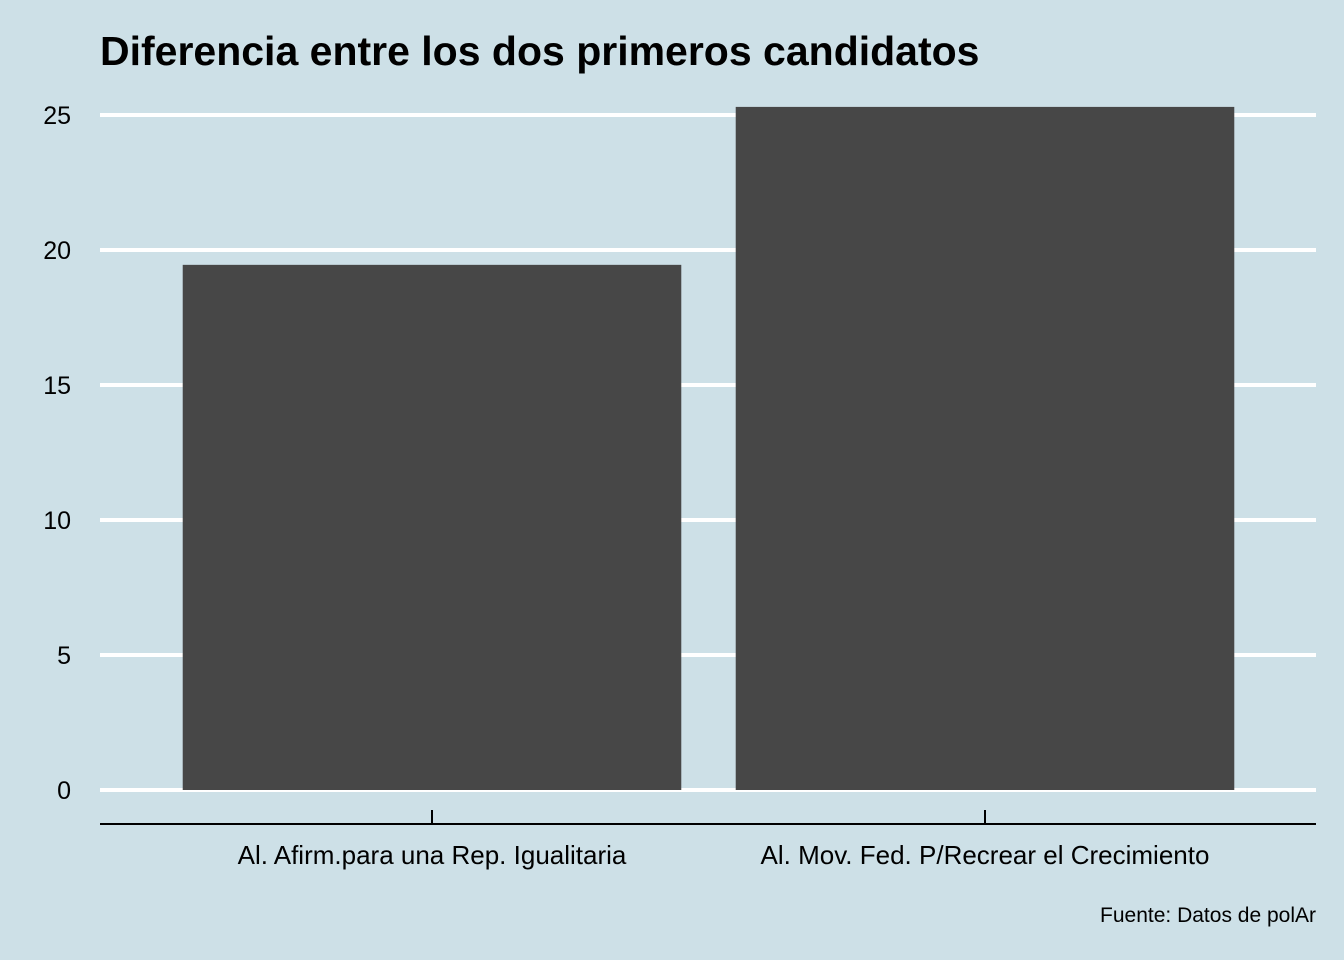 The image size is (1344, 960). I want to click on y-tick-label: 0, so click(64, 791).